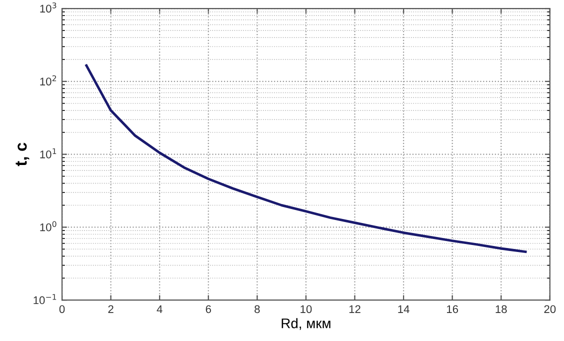  I want to click on y-tick-label: 10$^{1}$, so click(48, 153).